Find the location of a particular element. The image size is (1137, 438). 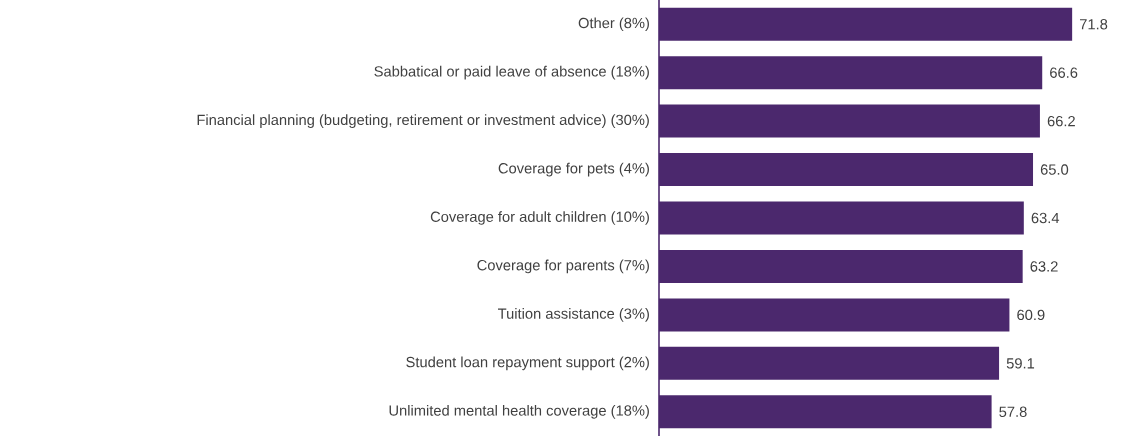

y-tick-label: Coverage for adult children (10%) is located at coordinates (539, 218).